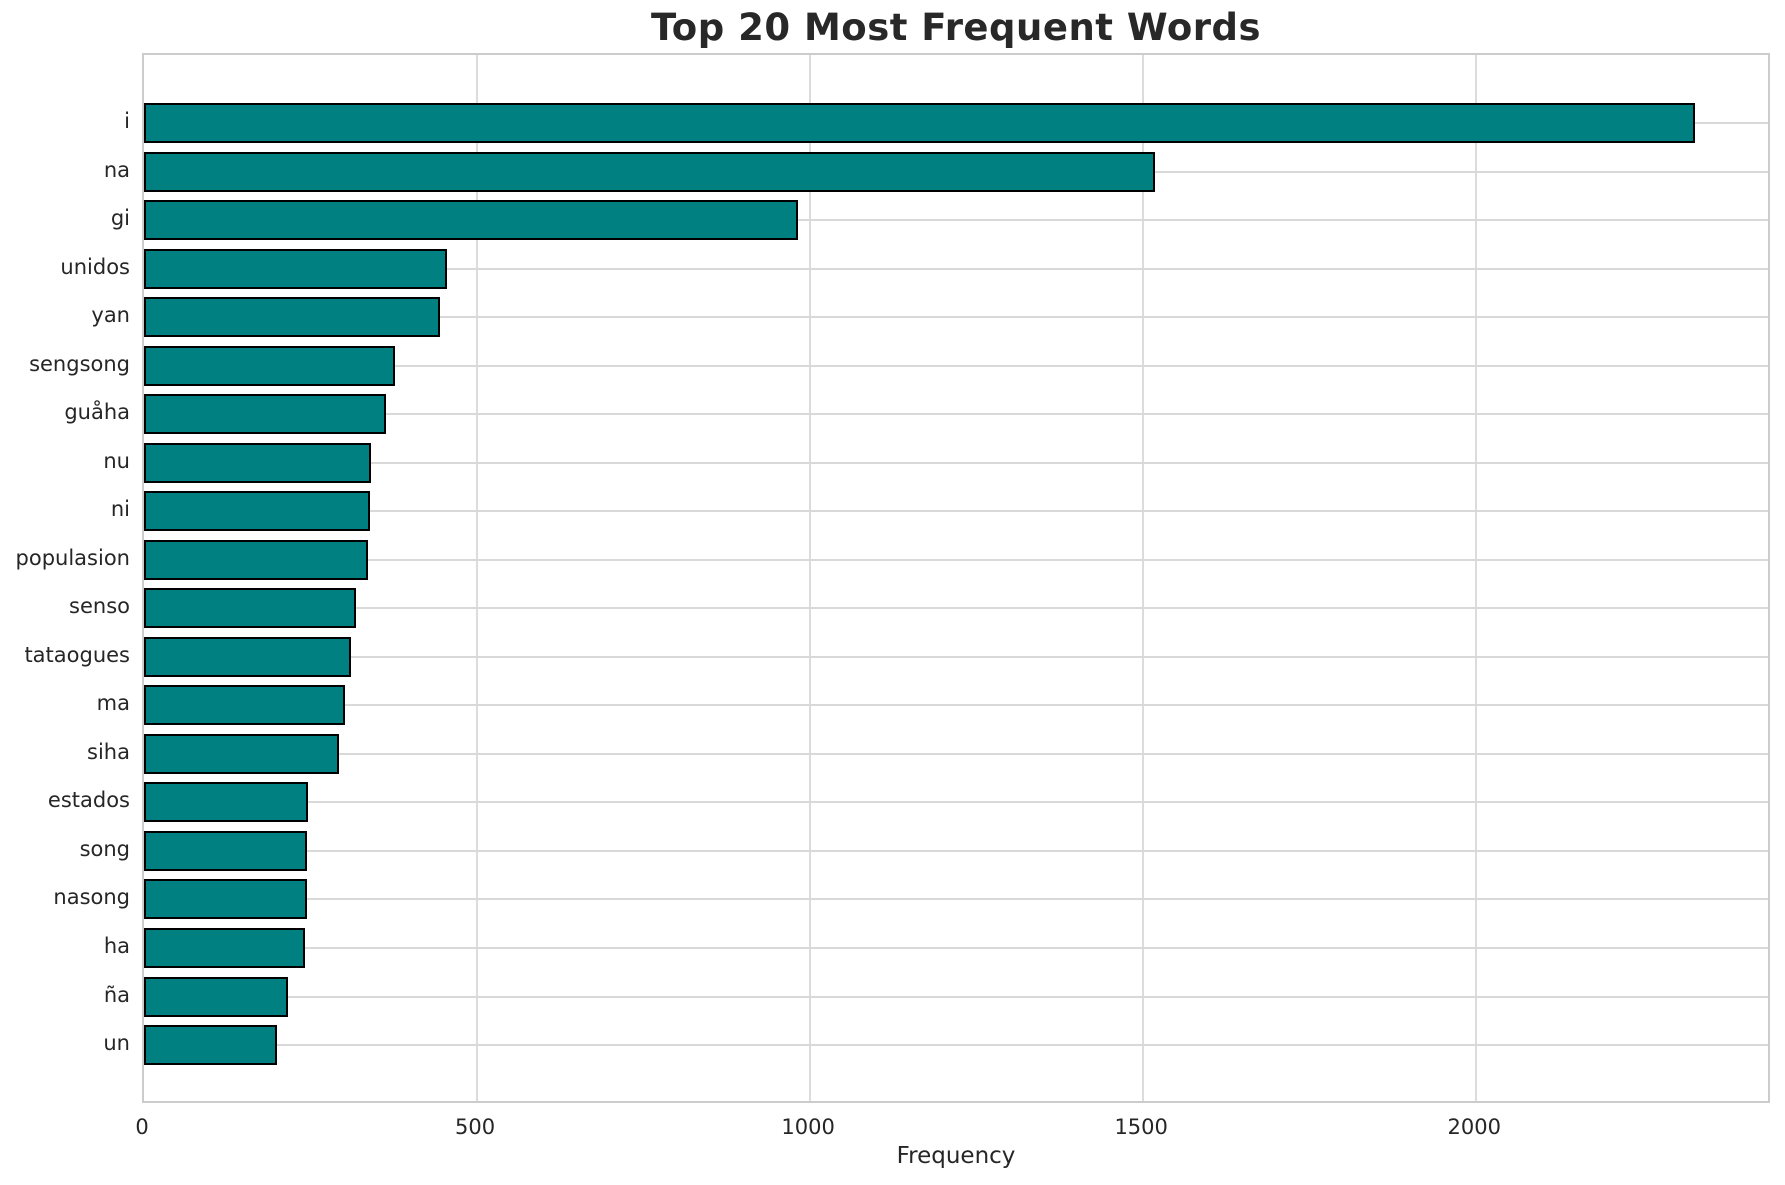 The width and height of the screenshot is (1785, 1185). Describe the element at coordinates (110, 315) in the screenshot. I see `y-tick-label: yan` at that location.